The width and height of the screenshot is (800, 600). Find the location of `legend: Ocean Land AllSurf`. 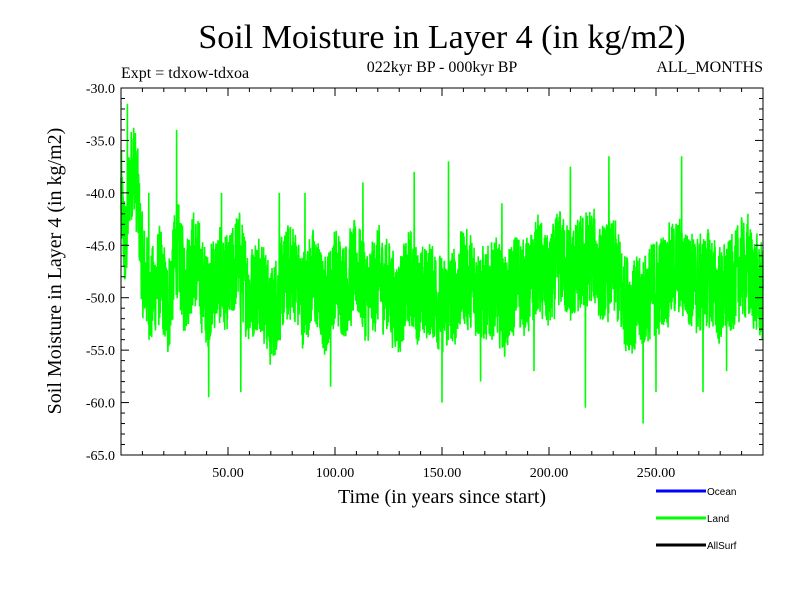

legend: Ocean Land AllSurf is located at coordinates (696, 519).